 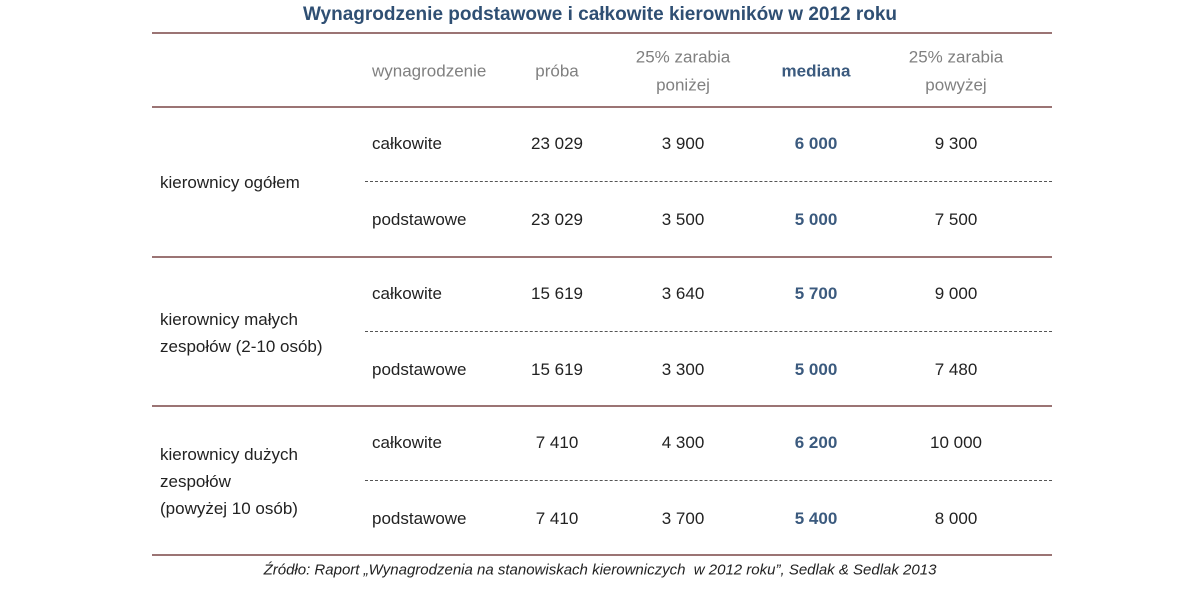 I want to click on cell: 6 200, so click(x=816, y=442).